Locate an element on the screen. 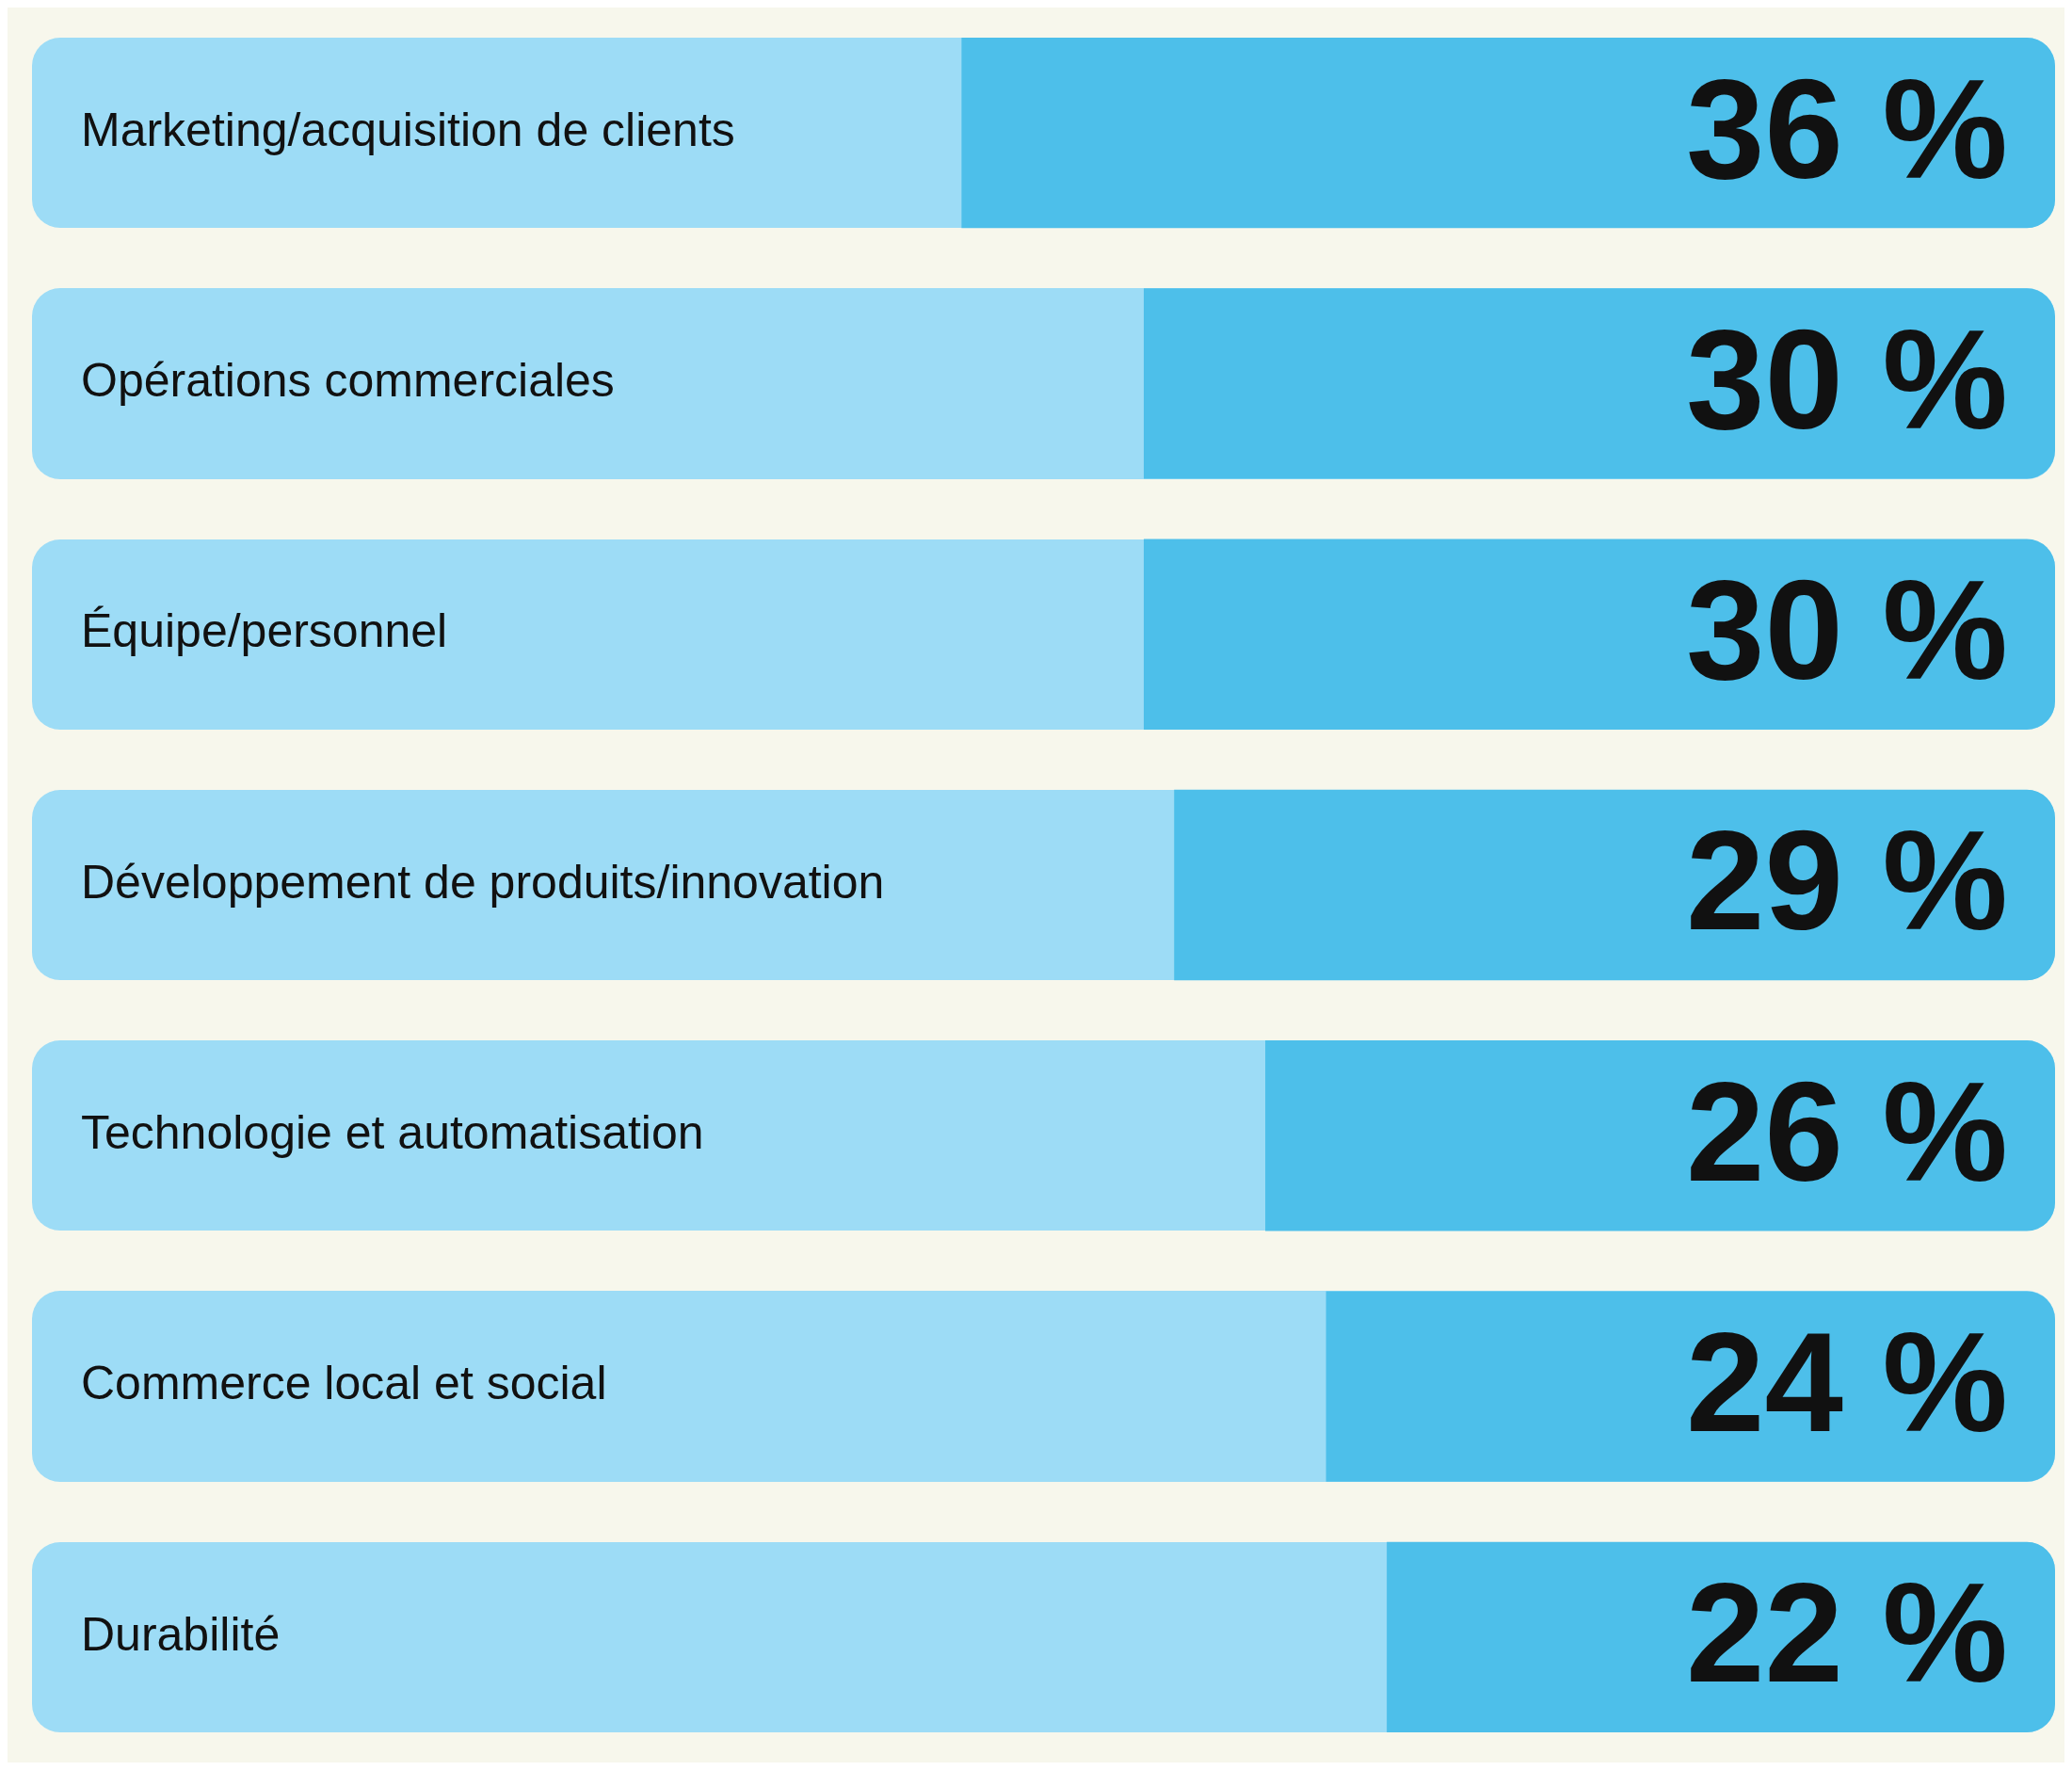 The width and height of the screenshot is (2072, 1770). y-tick-label: Opérations commerciales is located at coordinates (348, 381).